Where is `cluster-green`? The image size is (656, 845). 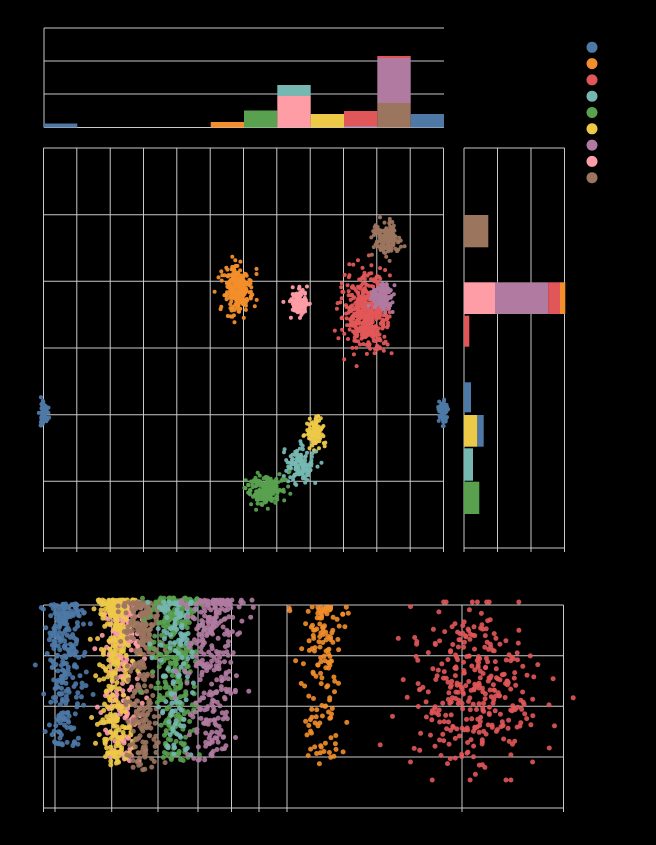
cluster-green is located at coordinates (267, 490).